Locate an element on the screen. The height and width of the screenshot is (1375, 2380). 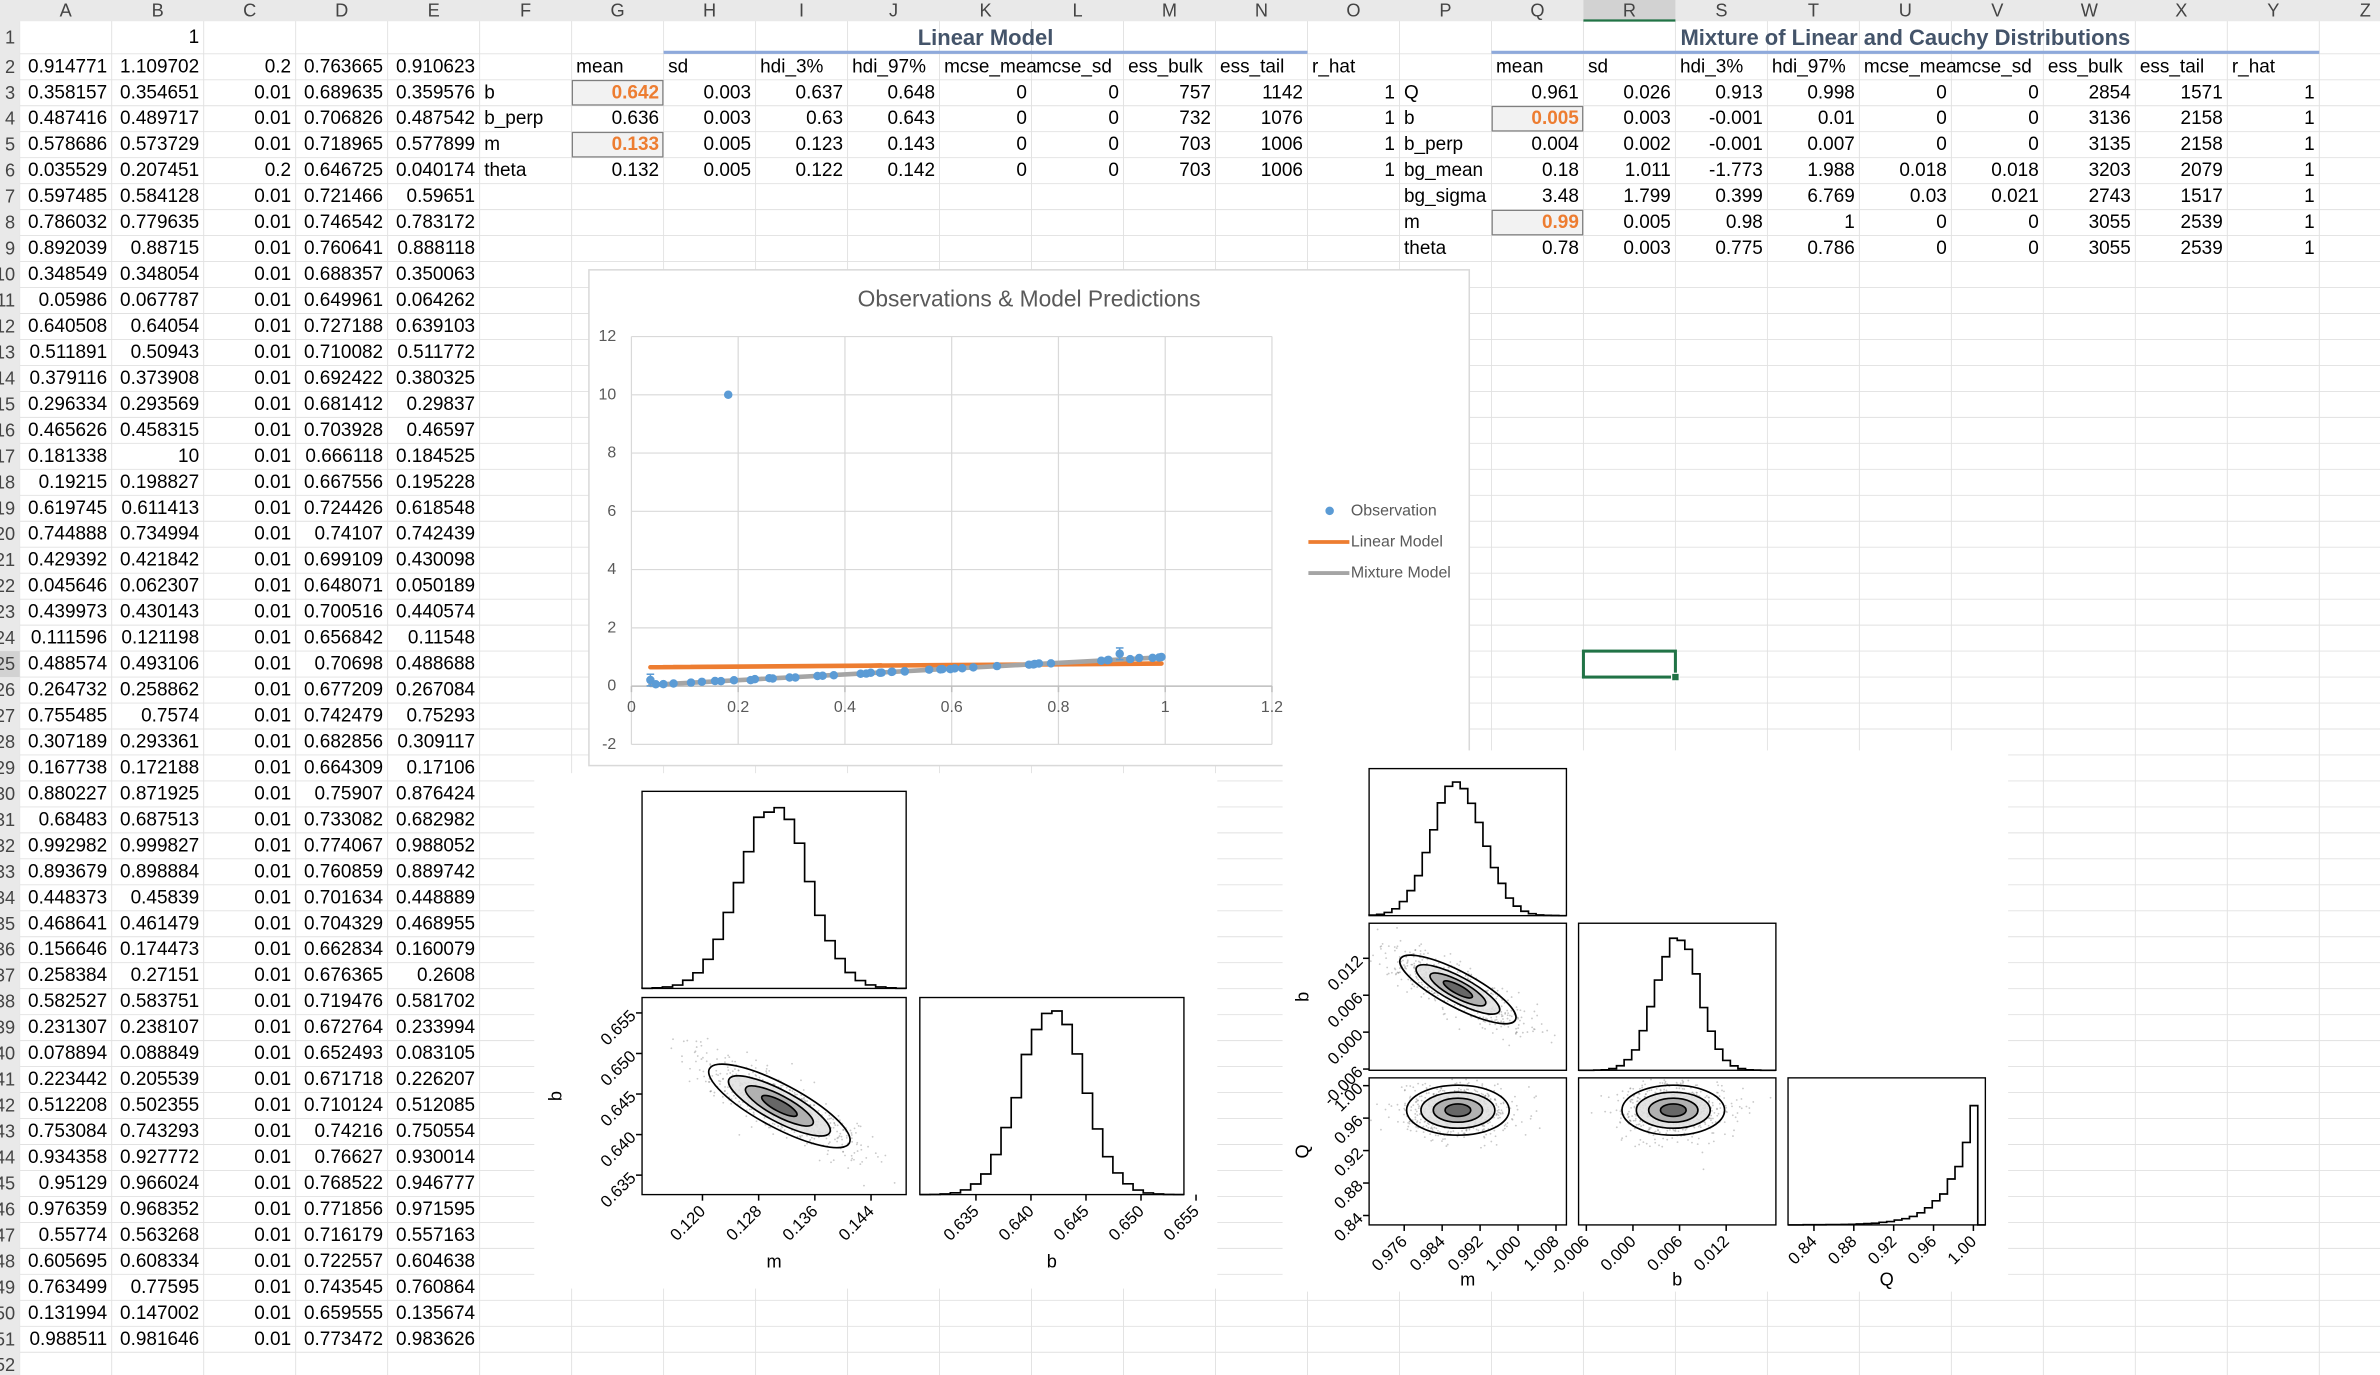
column-header: V is located at coordinates (1997, 11).